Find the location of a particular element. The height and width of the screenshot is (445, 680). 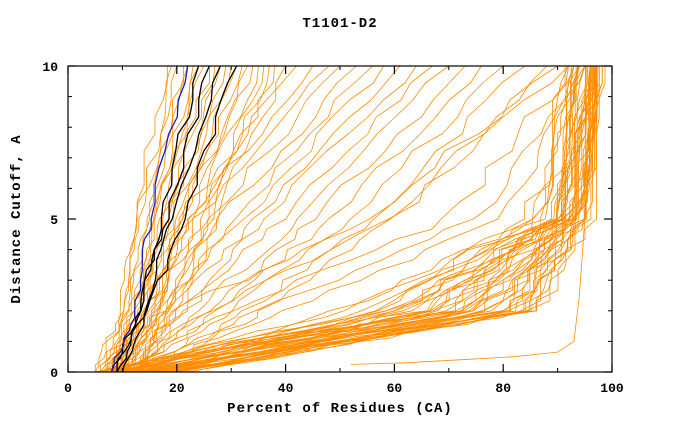

y-tick-label: 0 is located at coordinates (54, 373).